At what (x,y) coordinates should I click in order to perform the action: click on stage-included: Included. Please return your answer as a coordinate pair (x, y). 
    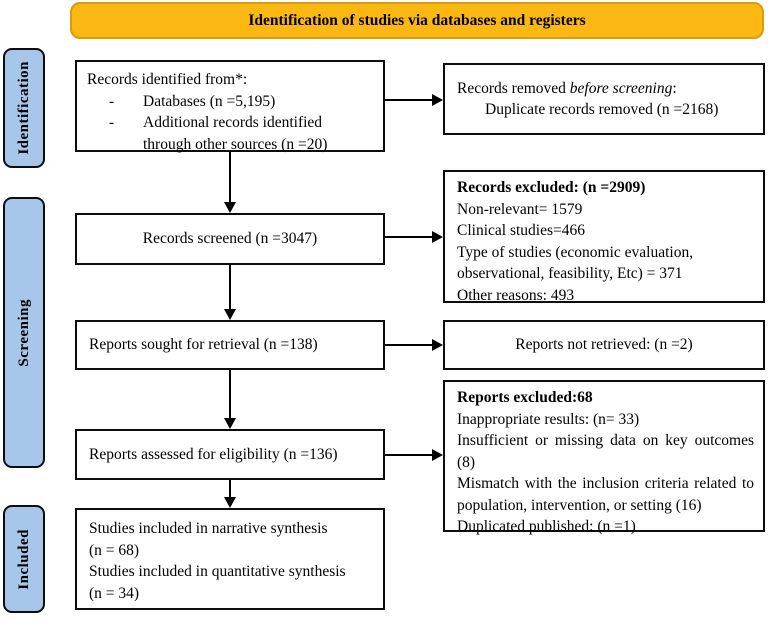
    Looking at the image, I should click on (24, 559).